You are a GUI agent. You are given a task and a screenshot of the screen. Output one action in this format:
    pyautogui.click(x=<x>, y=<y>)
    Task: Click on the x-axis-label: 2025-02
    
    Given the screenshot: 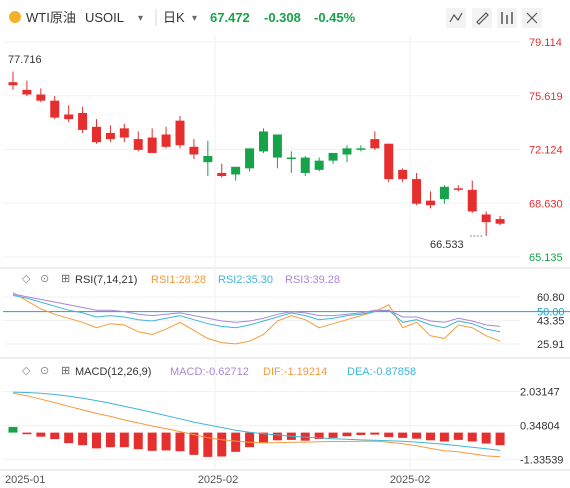 What is the action you would take?
    pyautogui.click(x=218, y=480)
    